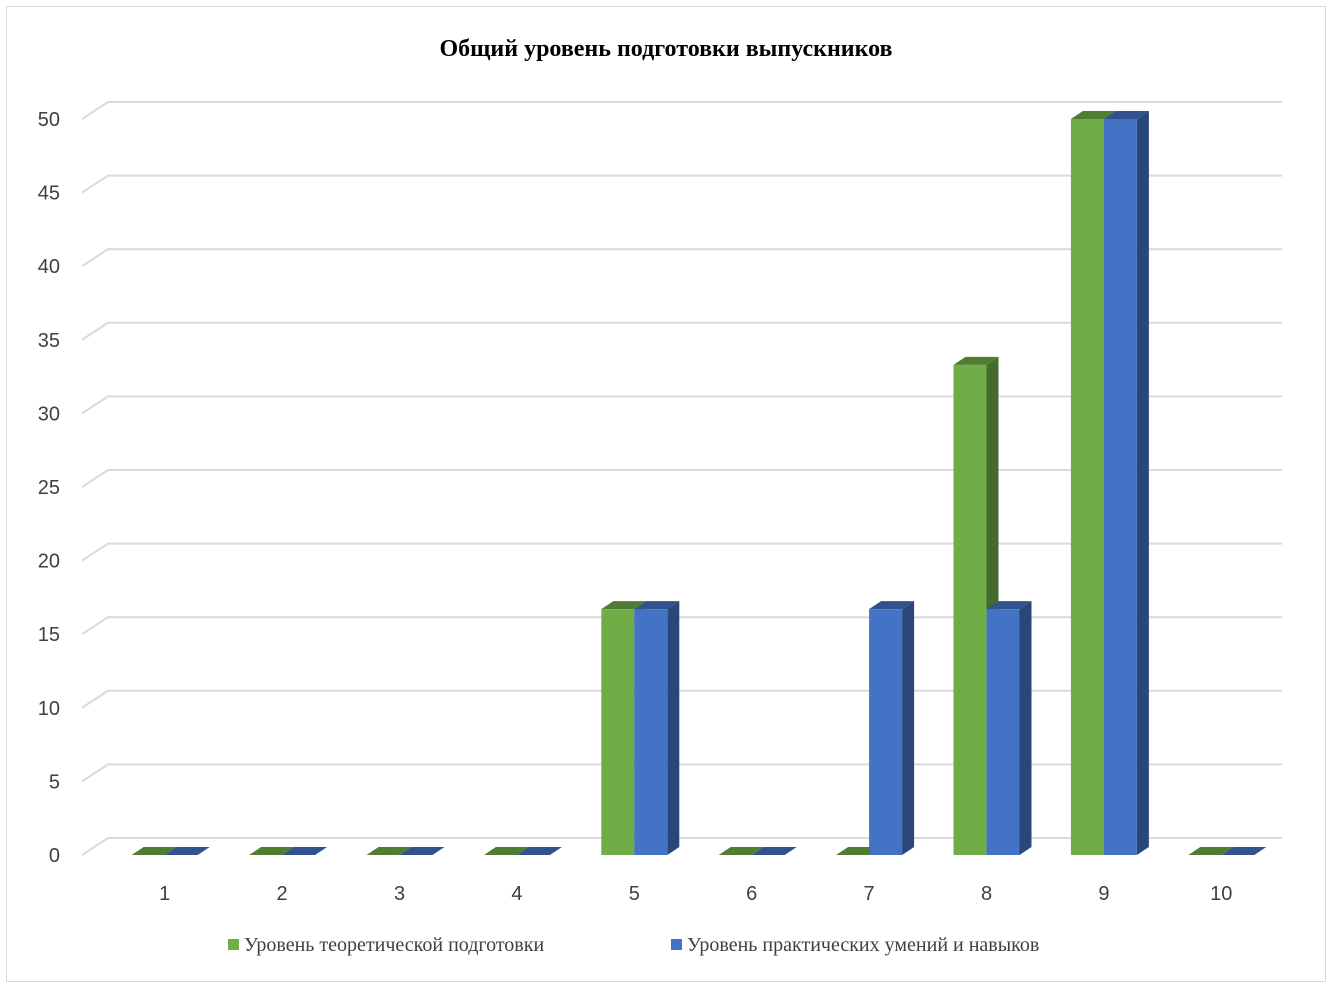 This screenshot has height=982, width=1332. What do you see at coordinates (49, 341) in the screenshot?
I see `y-tick-label: 35` at bounding box center [49, 341].